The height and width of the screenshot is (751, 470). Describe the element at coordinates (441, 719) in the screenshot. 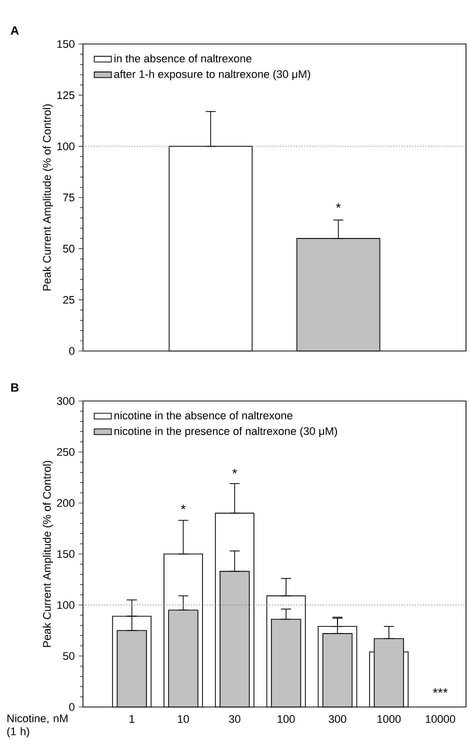

I see `x-tick-label: 10000` at that location.